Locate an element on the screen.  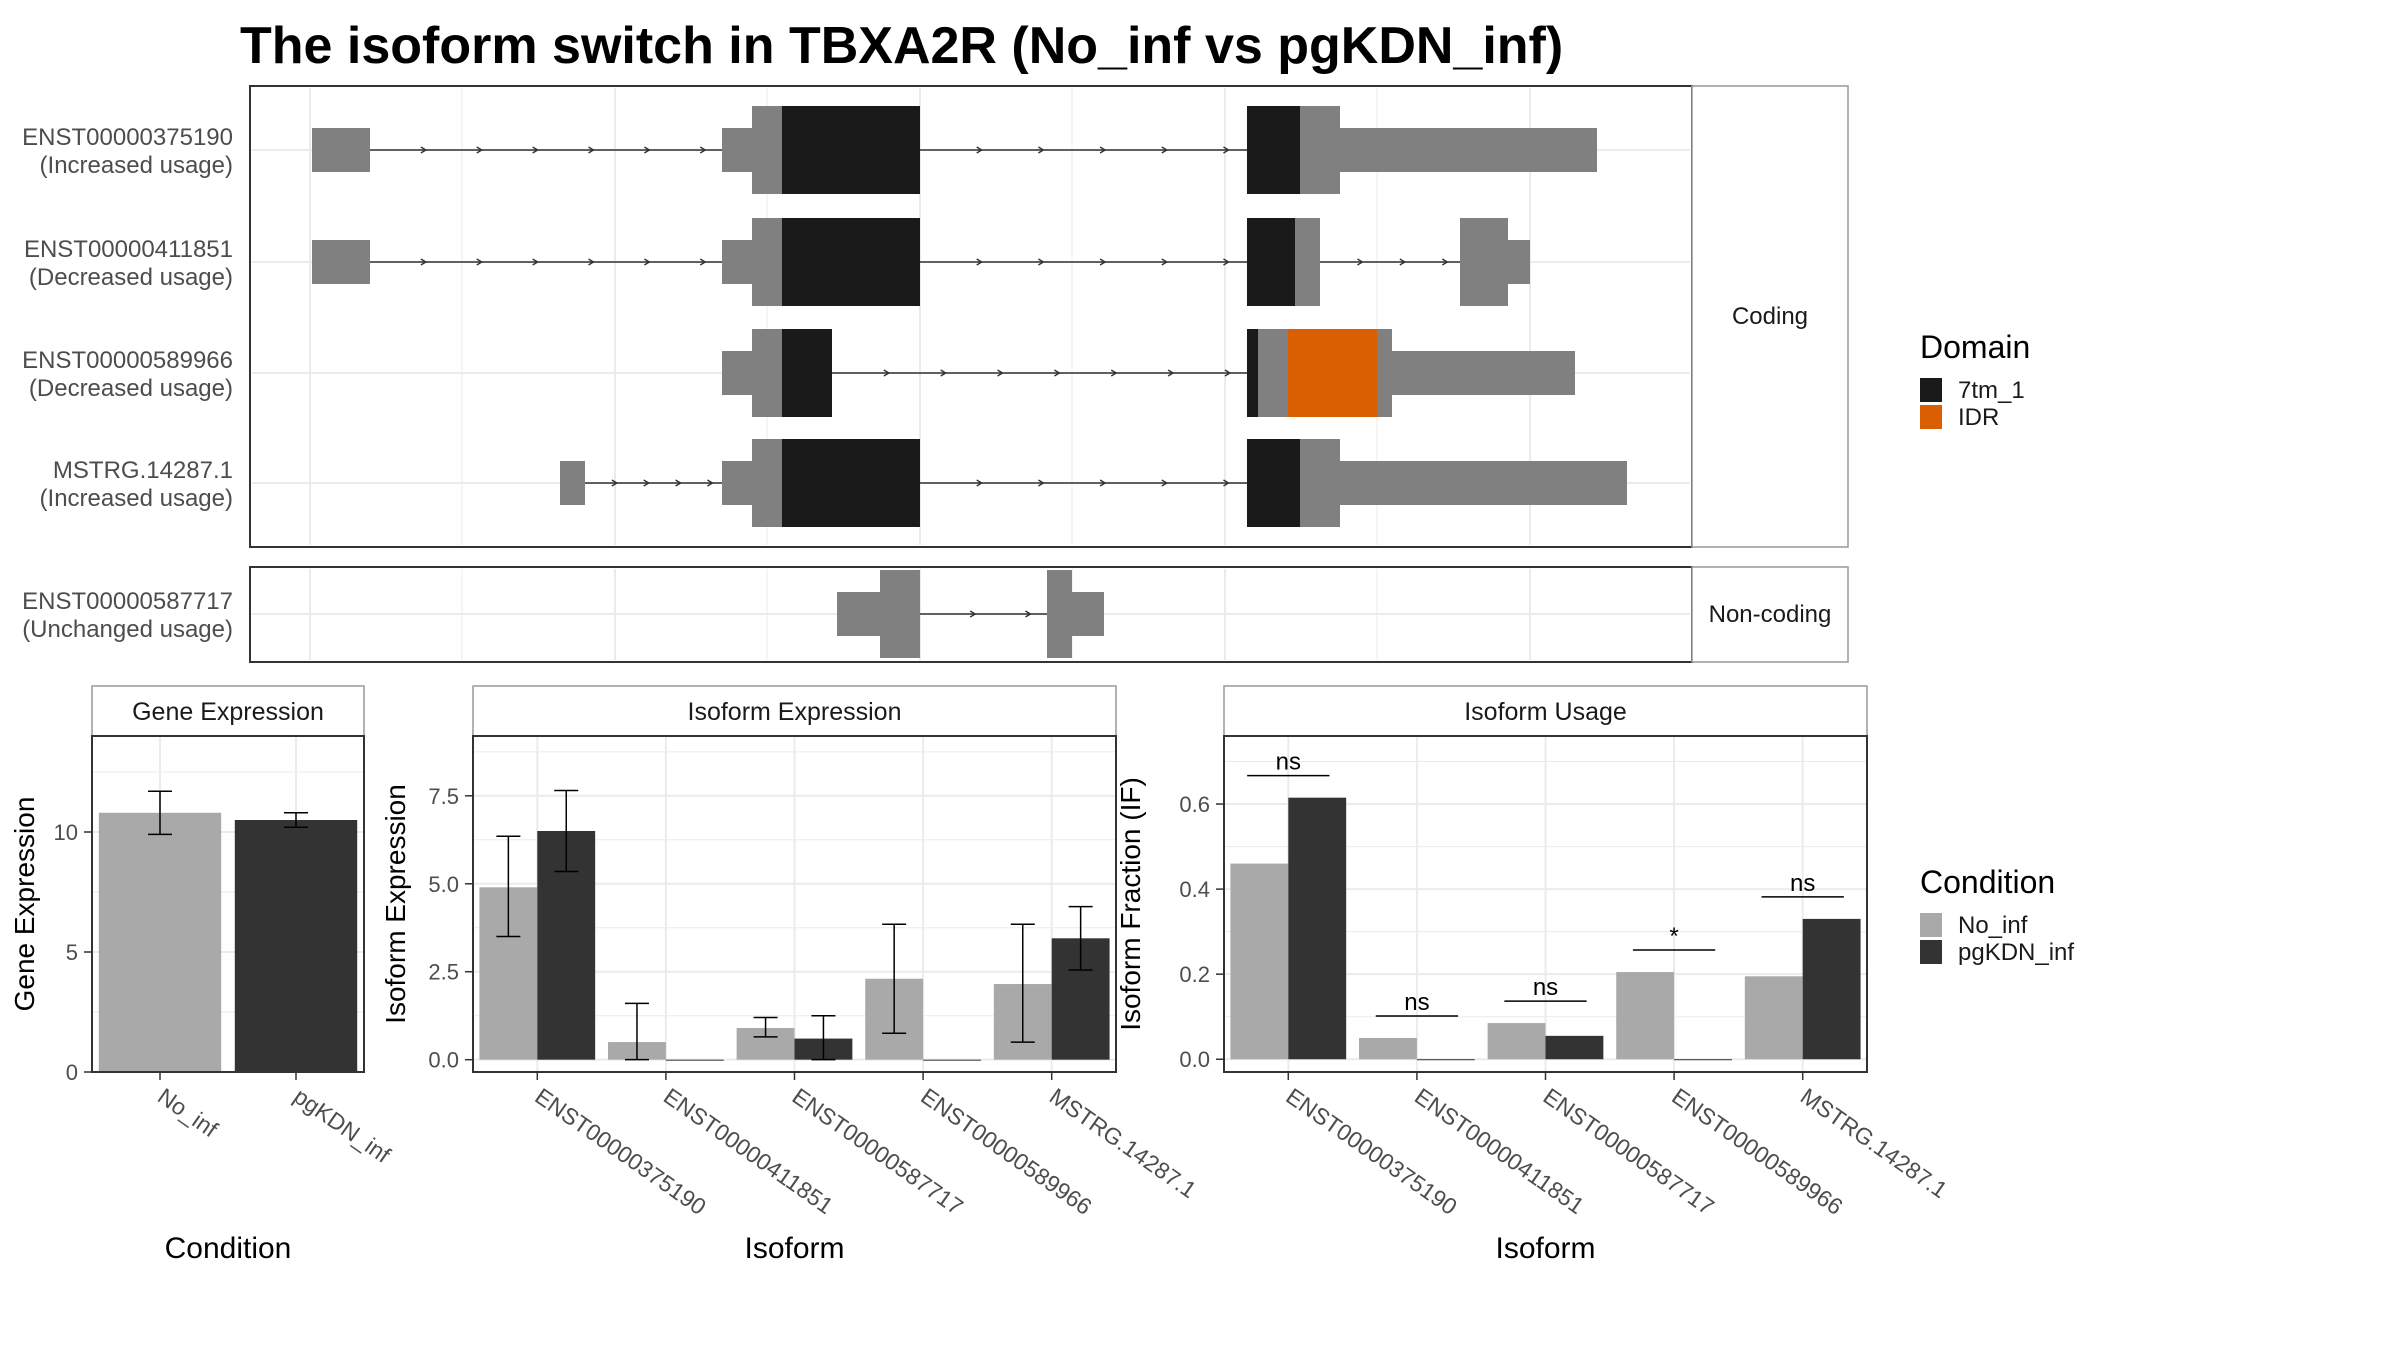
domain-legend-label: IDR is located at coordinates (1978, 417).